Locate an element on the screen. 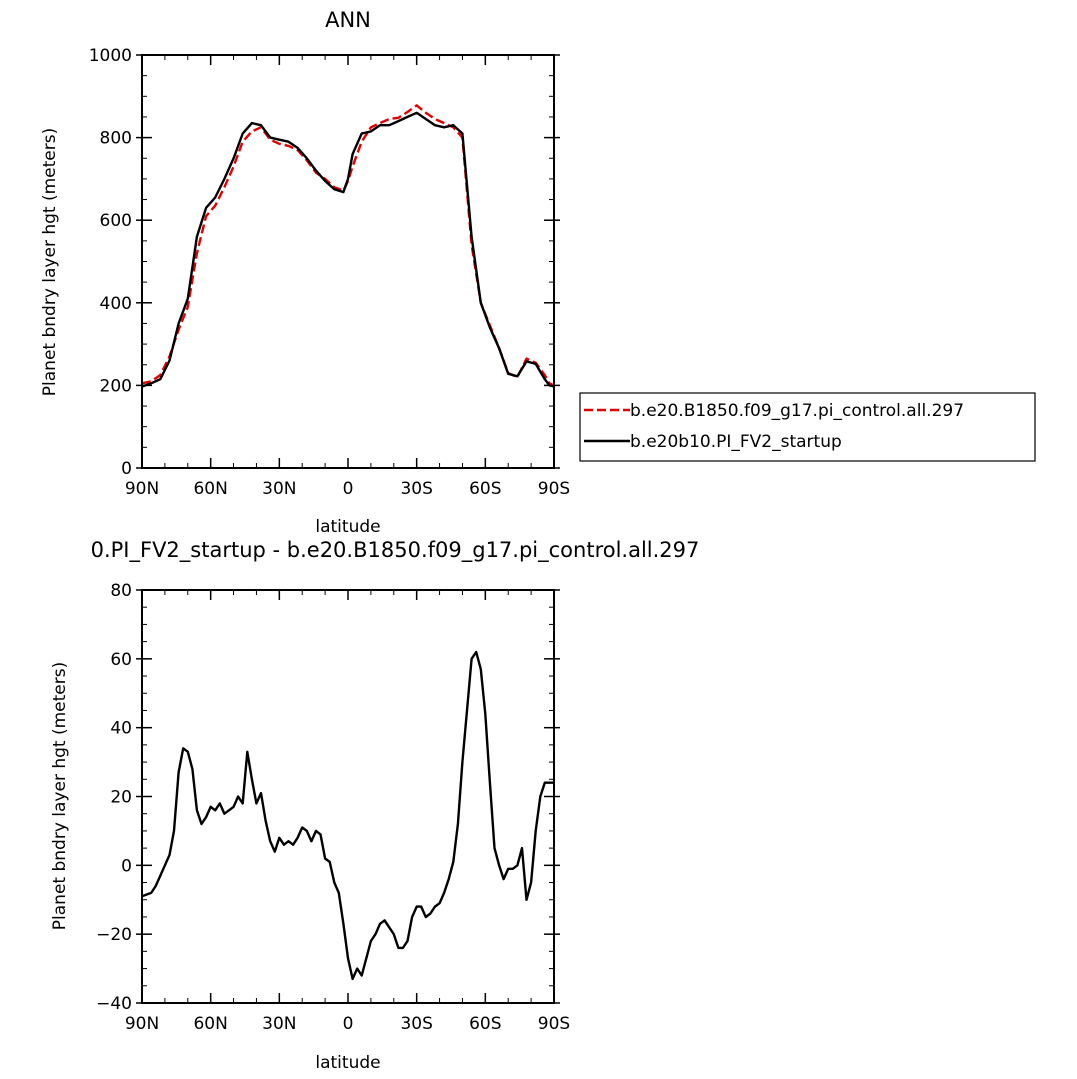 The image size is (1077, 1079). bottom-chart-y-tick-label: 40 is located at coordinates (121, 729).